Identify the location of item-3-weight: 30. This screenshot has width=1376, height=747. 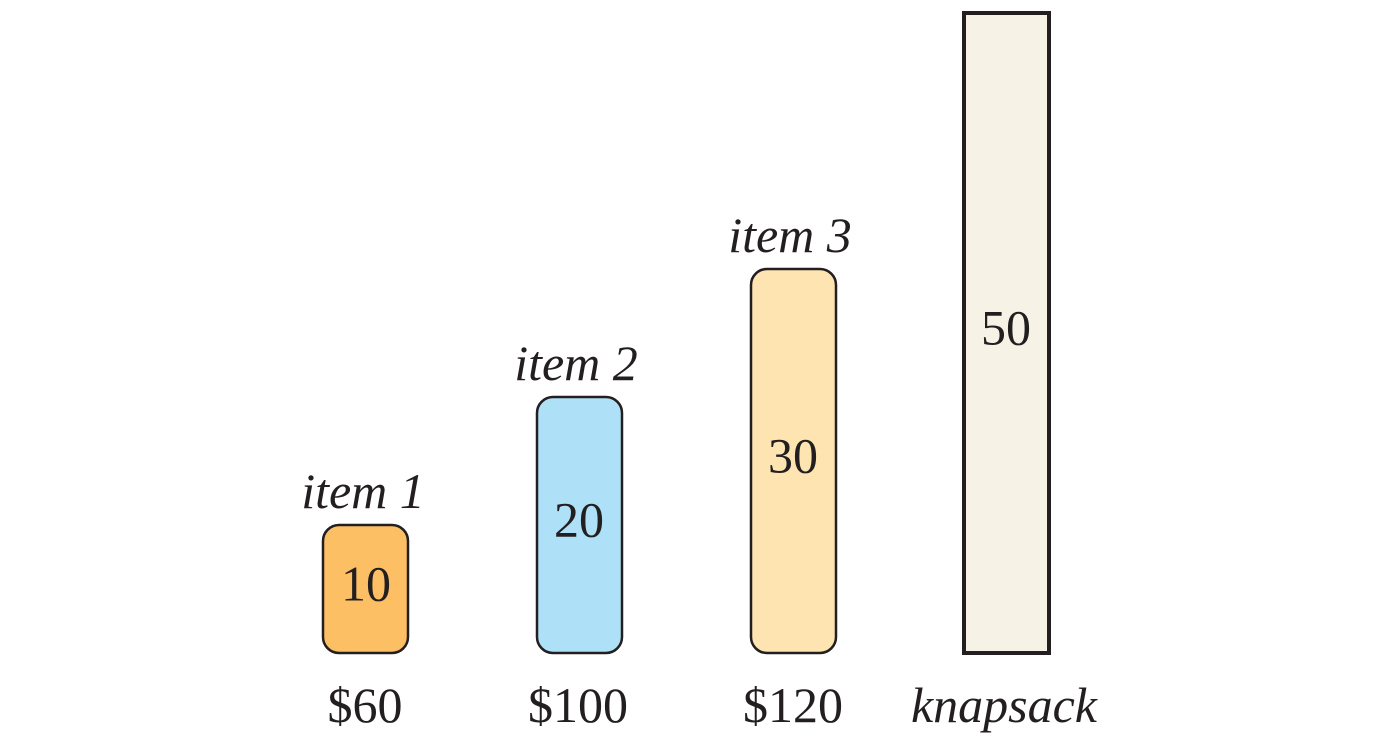
(793, 455).